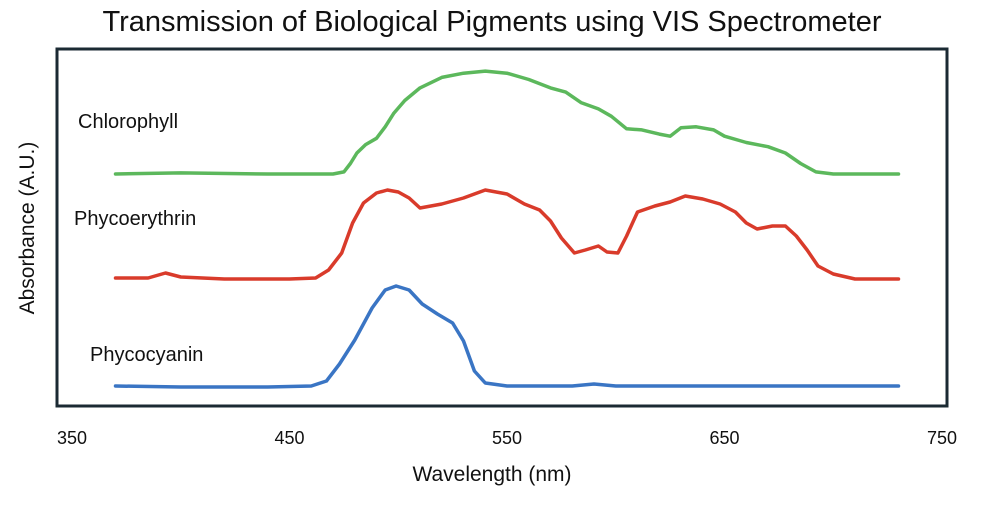 This screenshot has width=984, height=510. Describe the element at coordinates (507, 234) in the screenshot. I see `series-line-phycoerythrin` at that location.